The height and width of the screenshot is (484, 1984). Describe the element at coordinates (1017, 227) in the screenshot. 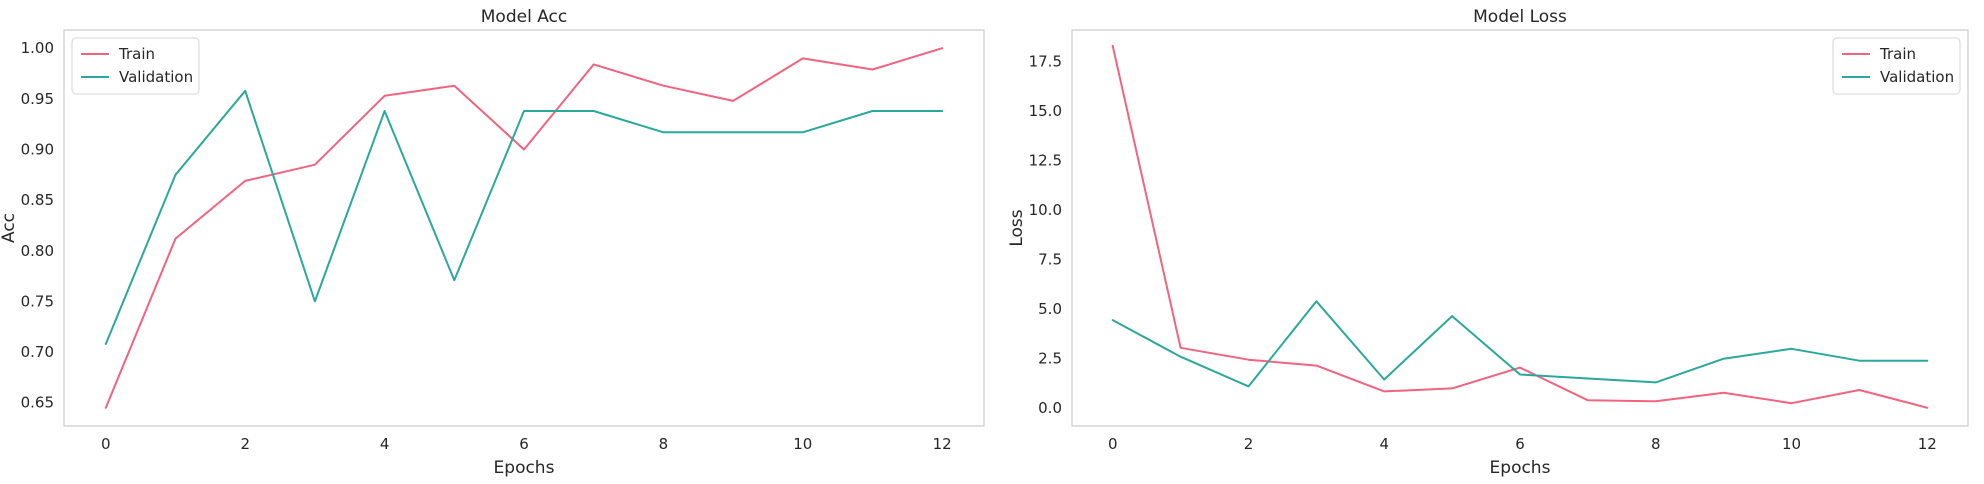

I see `y-axis-label: Loss` at that location.